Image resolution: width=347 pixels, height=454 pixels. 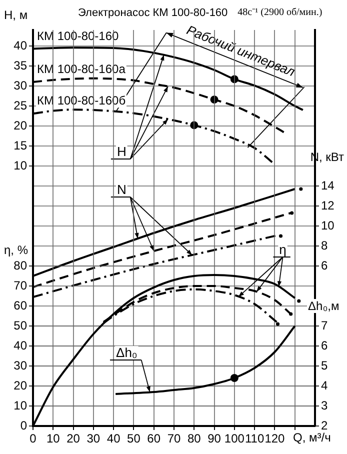 What do you see at coordinates (81, 69) in the screenshot?
I see `series-label: КМ 100-80-160а` at bounding box center [81, 69].